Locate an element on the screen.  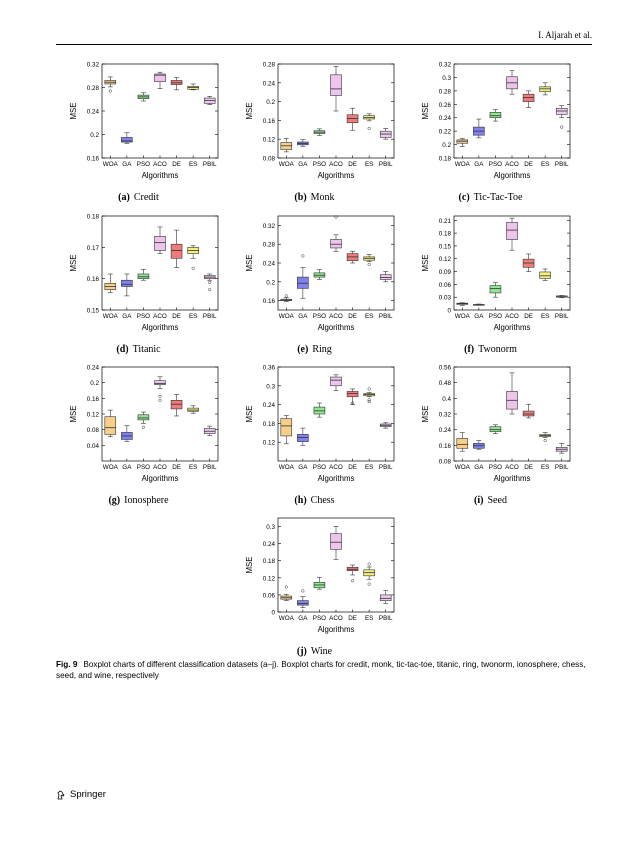
box-de is located at coordinates (352, 396).